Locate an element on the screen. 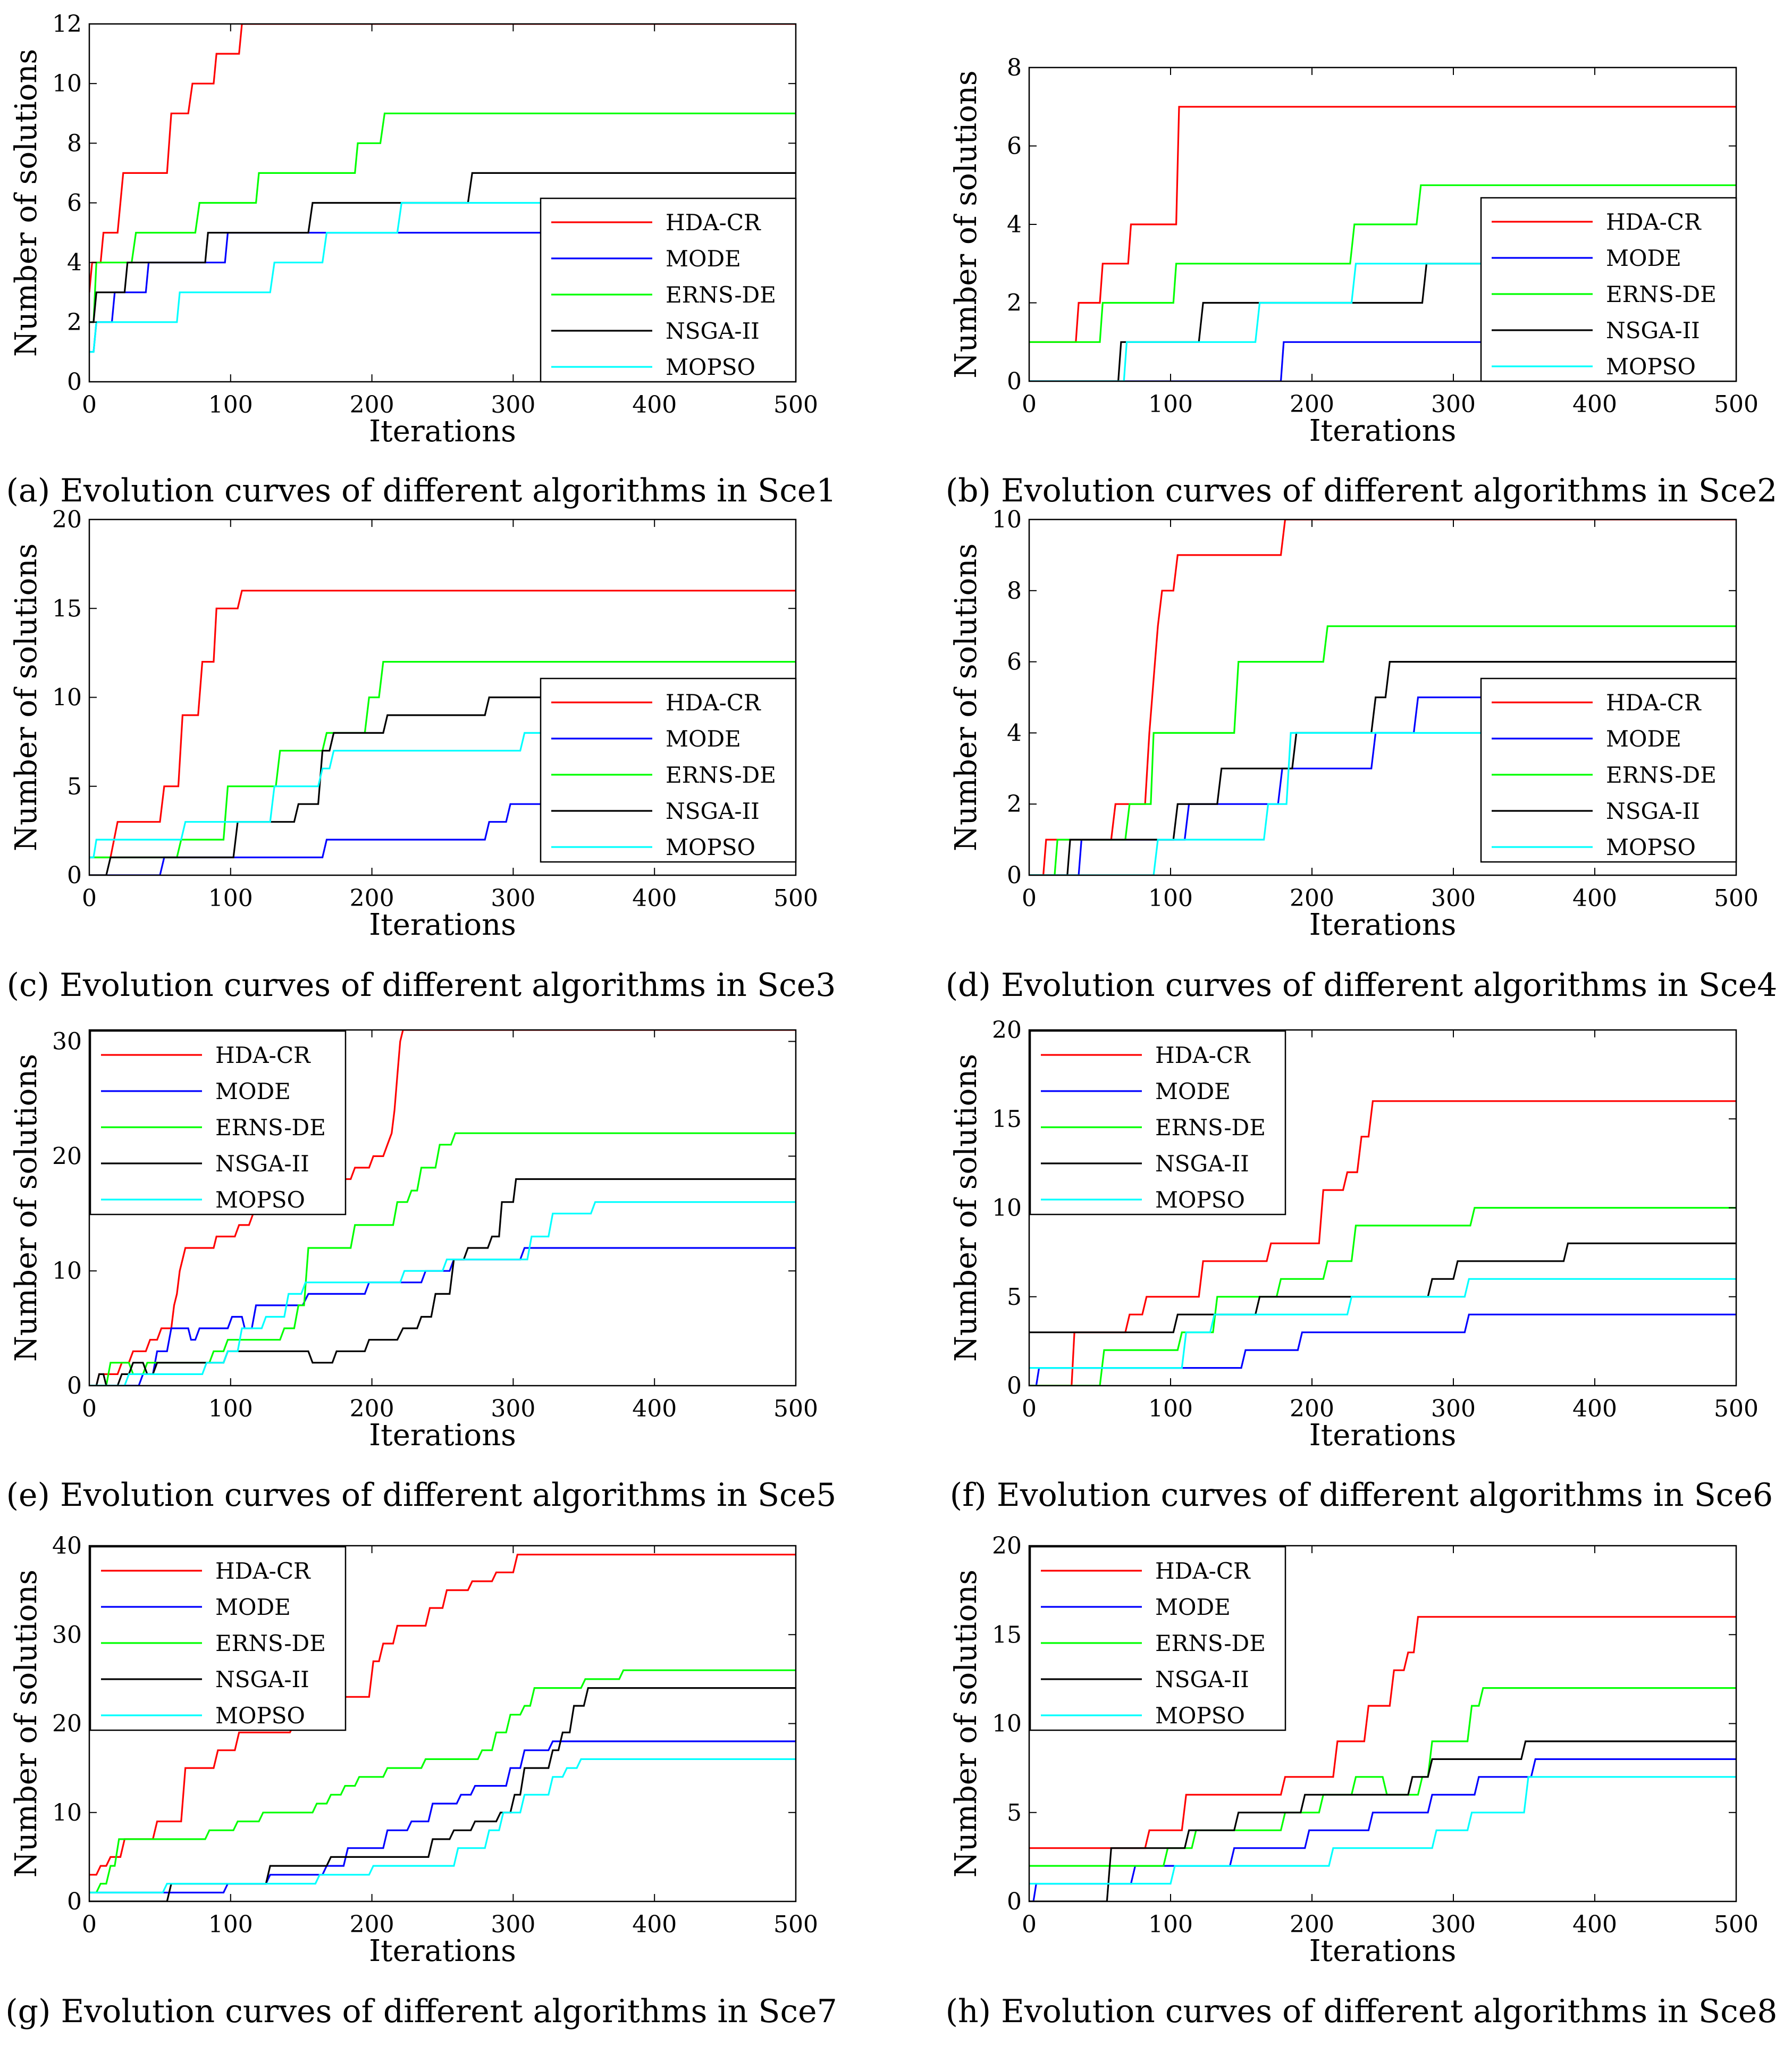 This screenshot has height=2045, width=1792. y-tick-label: 12 is located at coordinates (67, 24).